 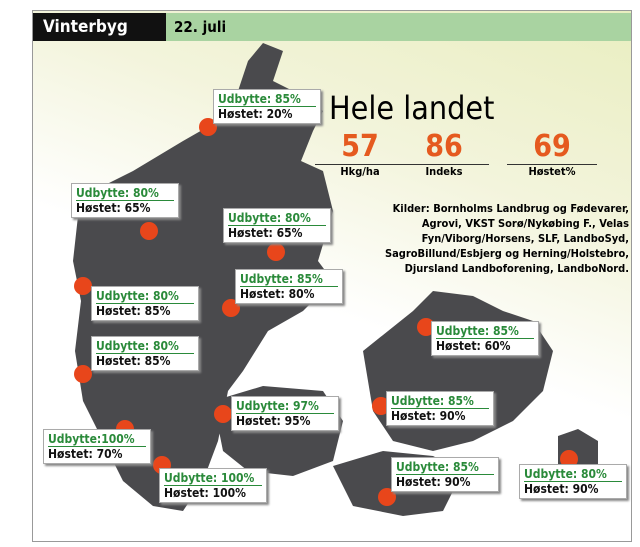 What do you see at coordinates (444, 146) in the screenshot?
I see `stat-value: 86` at bounding box center [444, 146].